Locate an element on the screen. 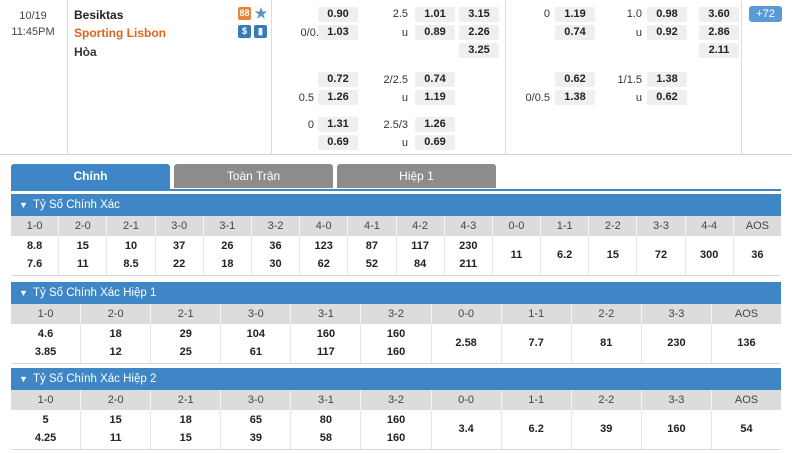 The width and height of the screenshot is (792, 454). odds-value: 12 is located at coordinates (115, 352).